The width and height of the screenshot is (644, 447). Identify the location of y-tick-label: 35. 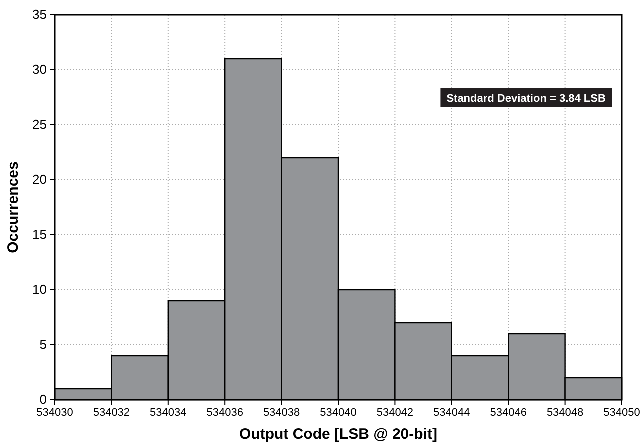
(39, 14).